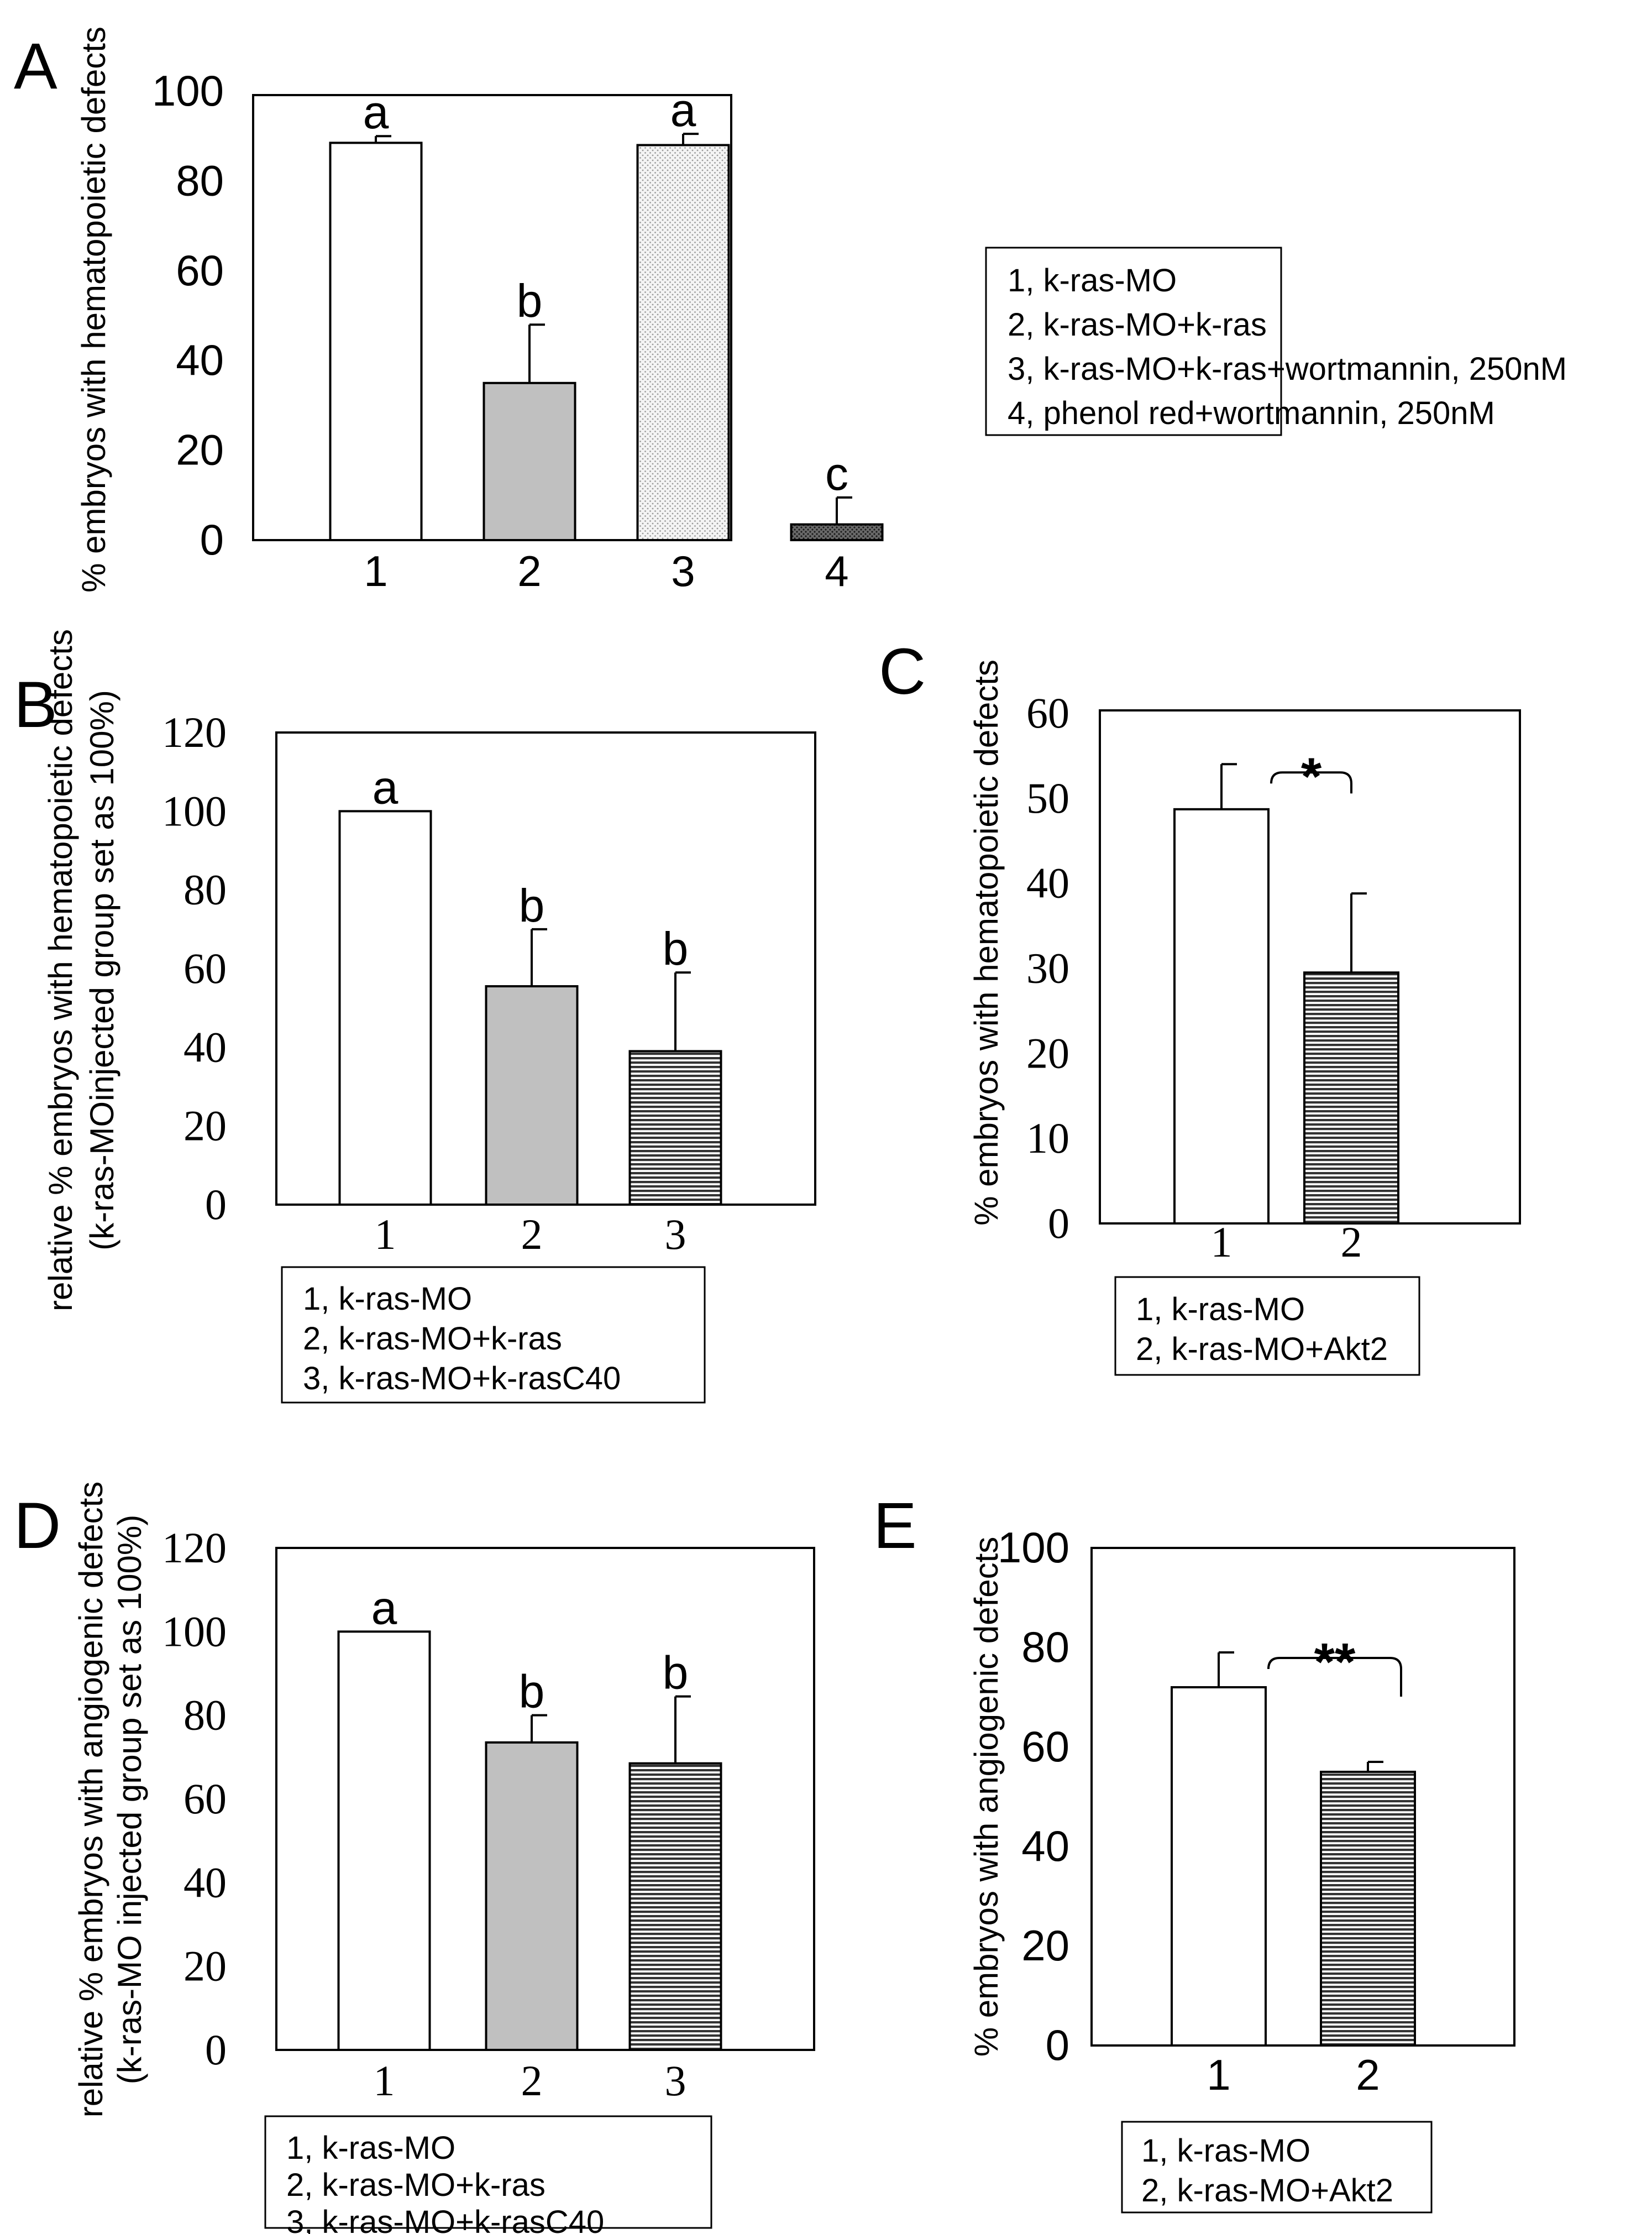  What do you see at coordinates (1047, 968) in the screenshot?
I see `y-tick-label: 30` at bounding box center [1047, 968].